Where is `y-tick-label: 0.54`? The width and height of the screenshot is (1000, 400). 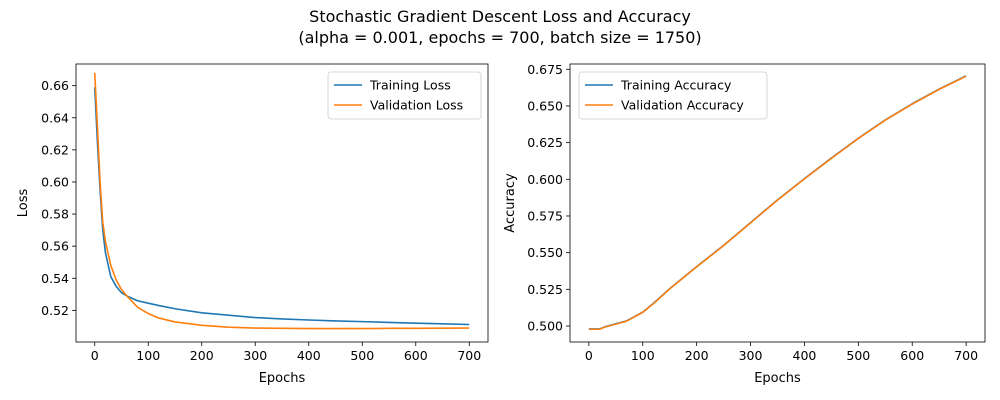
y-tick-label: 0.54 is located at coordinates (55, 278).